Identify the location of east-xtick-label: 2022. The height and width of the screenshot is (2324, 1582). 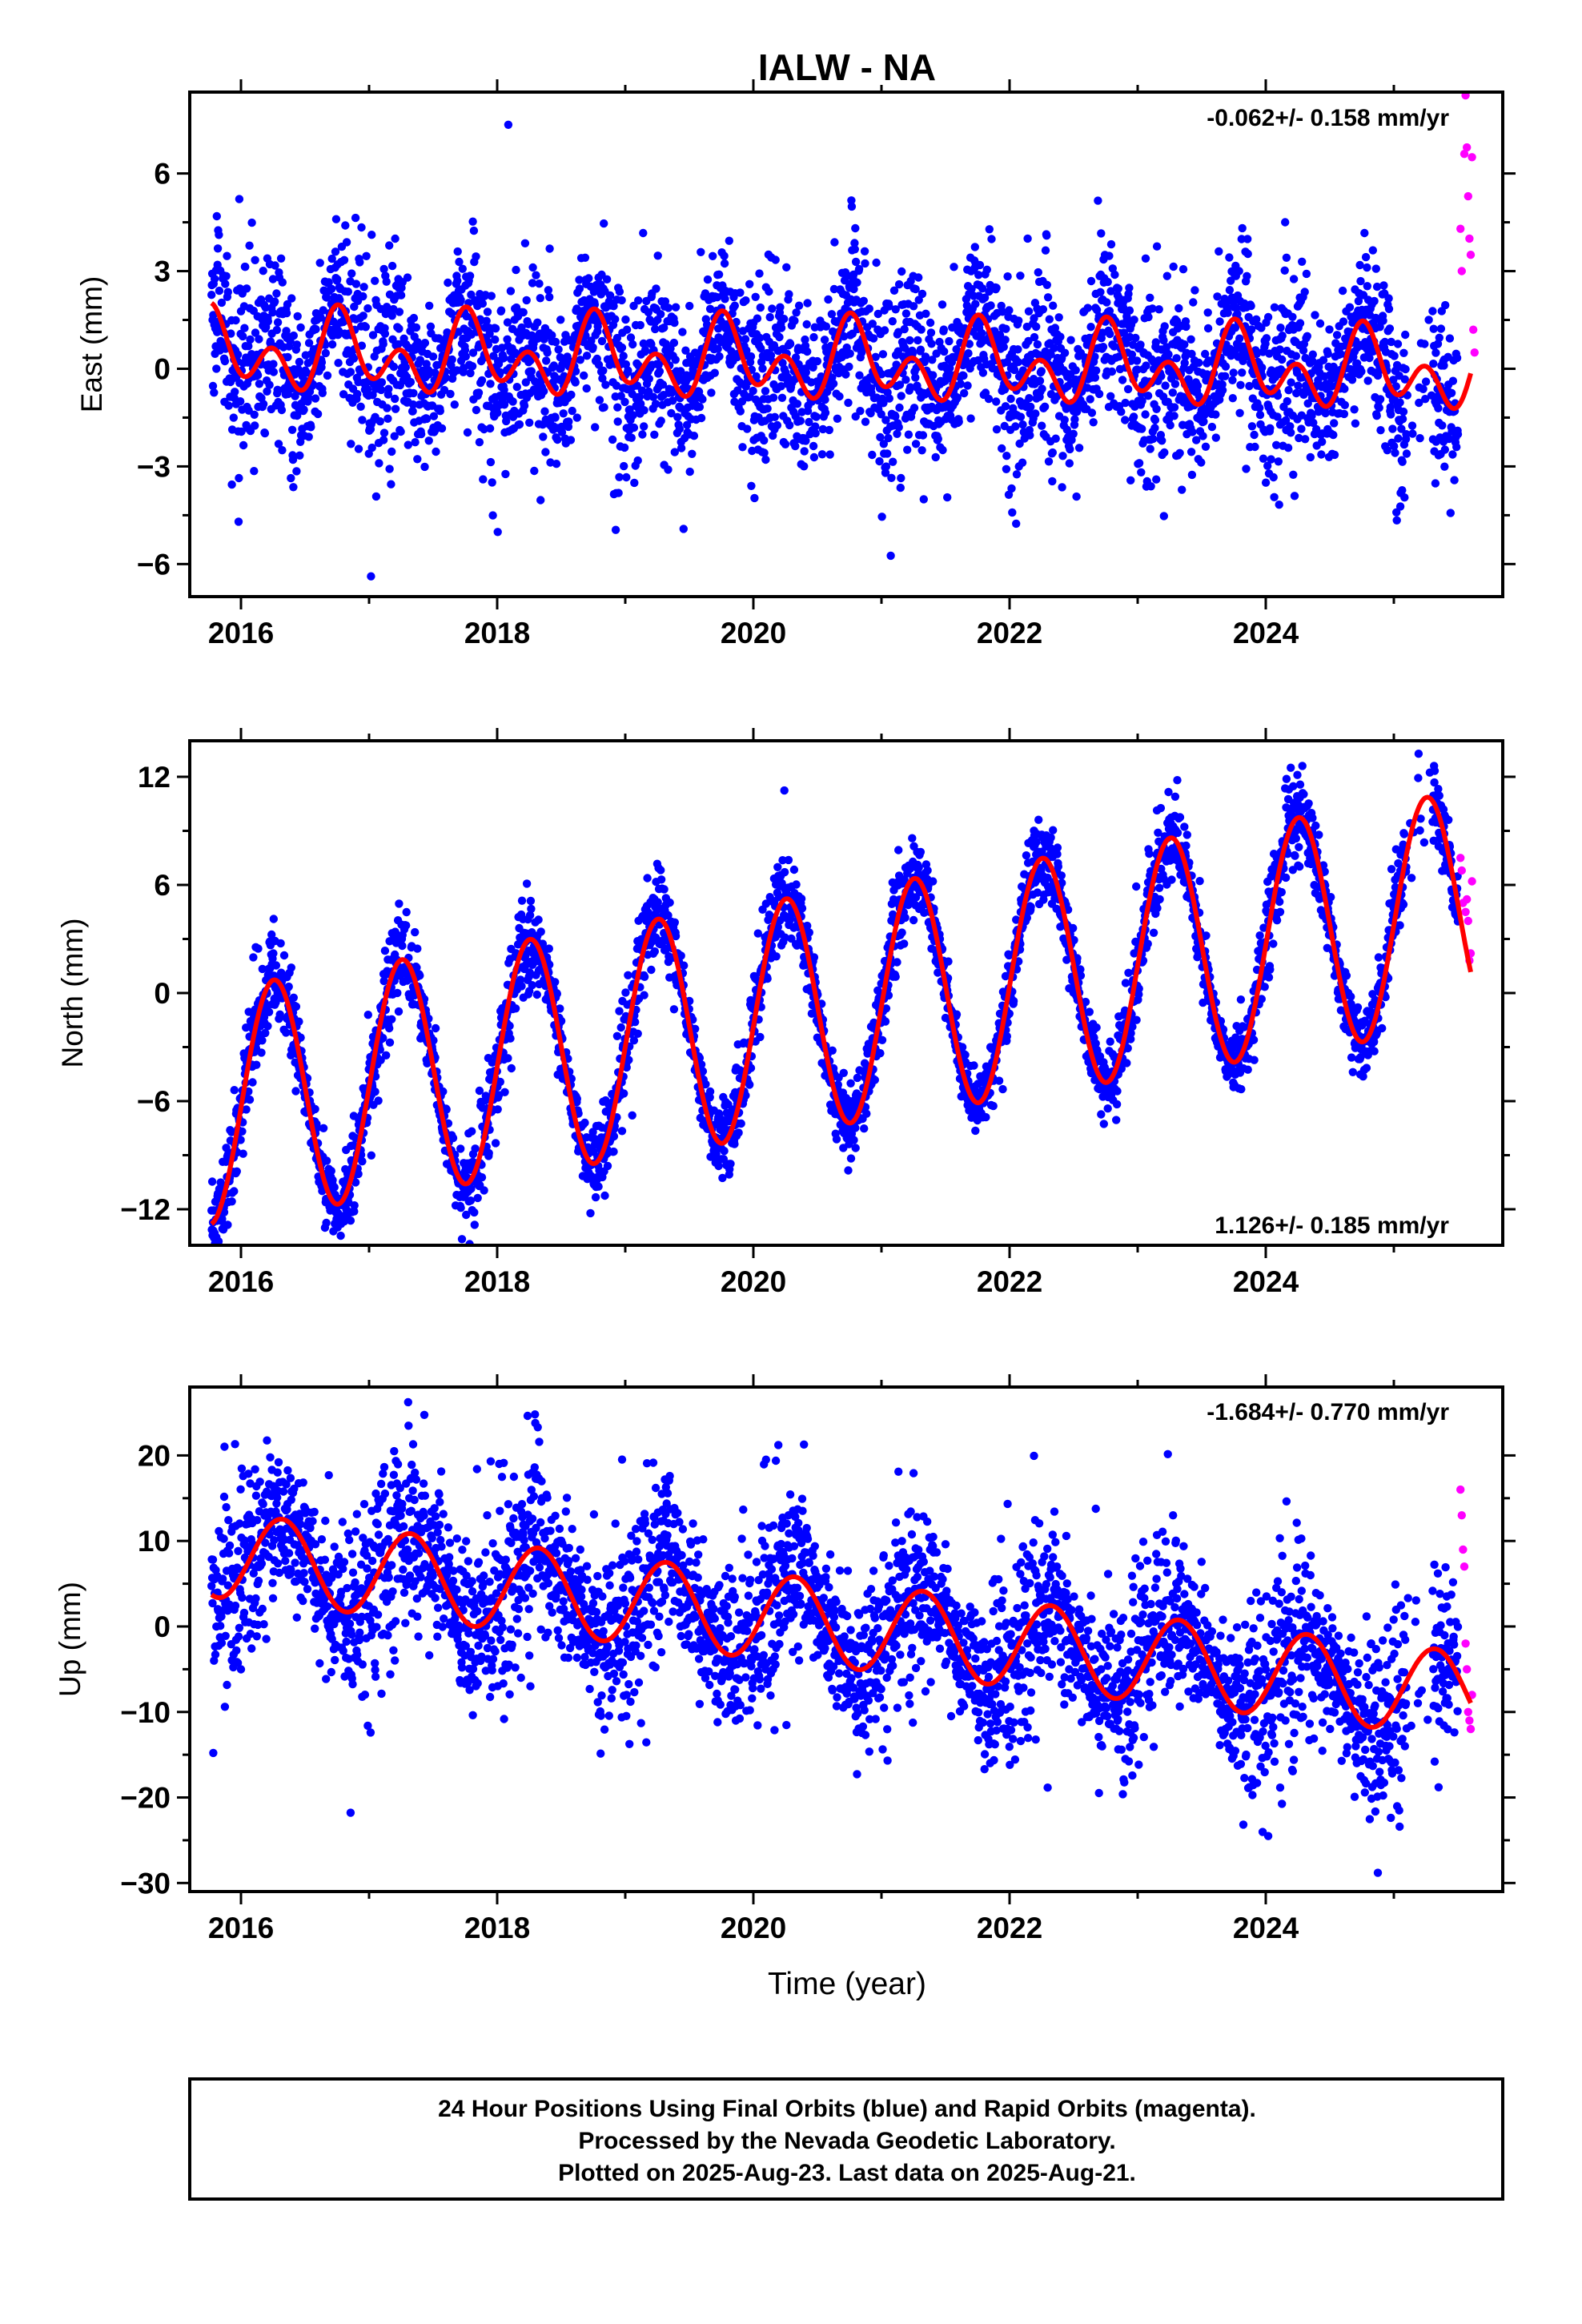
(1010, 633).